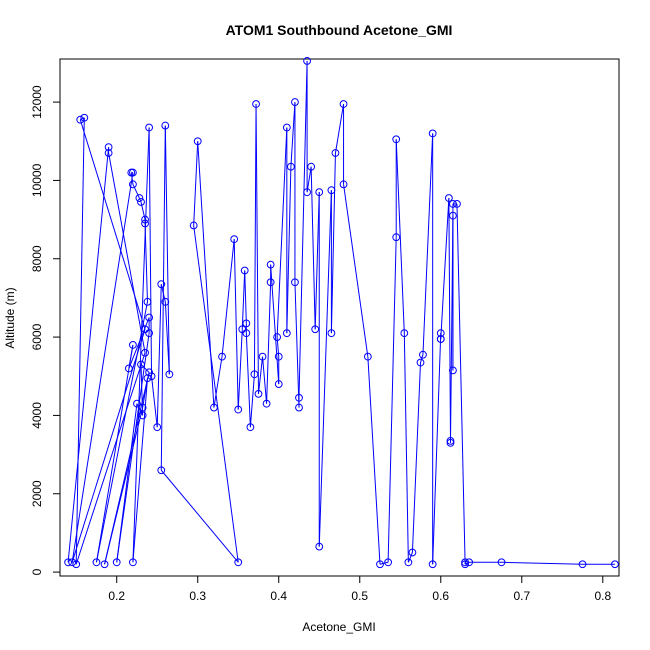 This screenshot has height=650, width=650. What do you see at coordinates (10, 317) in the screenshot?
I see `y-axis-label: Altitude (m)` at bounding box center [10, 317].